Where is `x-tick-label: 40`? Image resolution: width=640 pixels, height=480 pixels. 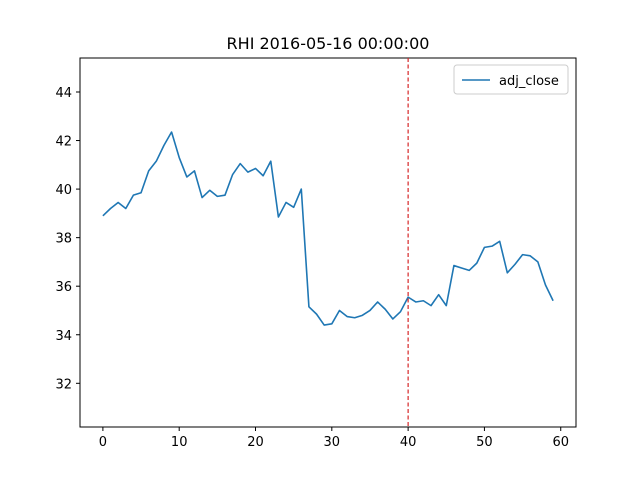 x-tick-label: 40 is located at coordinates (408, 442).